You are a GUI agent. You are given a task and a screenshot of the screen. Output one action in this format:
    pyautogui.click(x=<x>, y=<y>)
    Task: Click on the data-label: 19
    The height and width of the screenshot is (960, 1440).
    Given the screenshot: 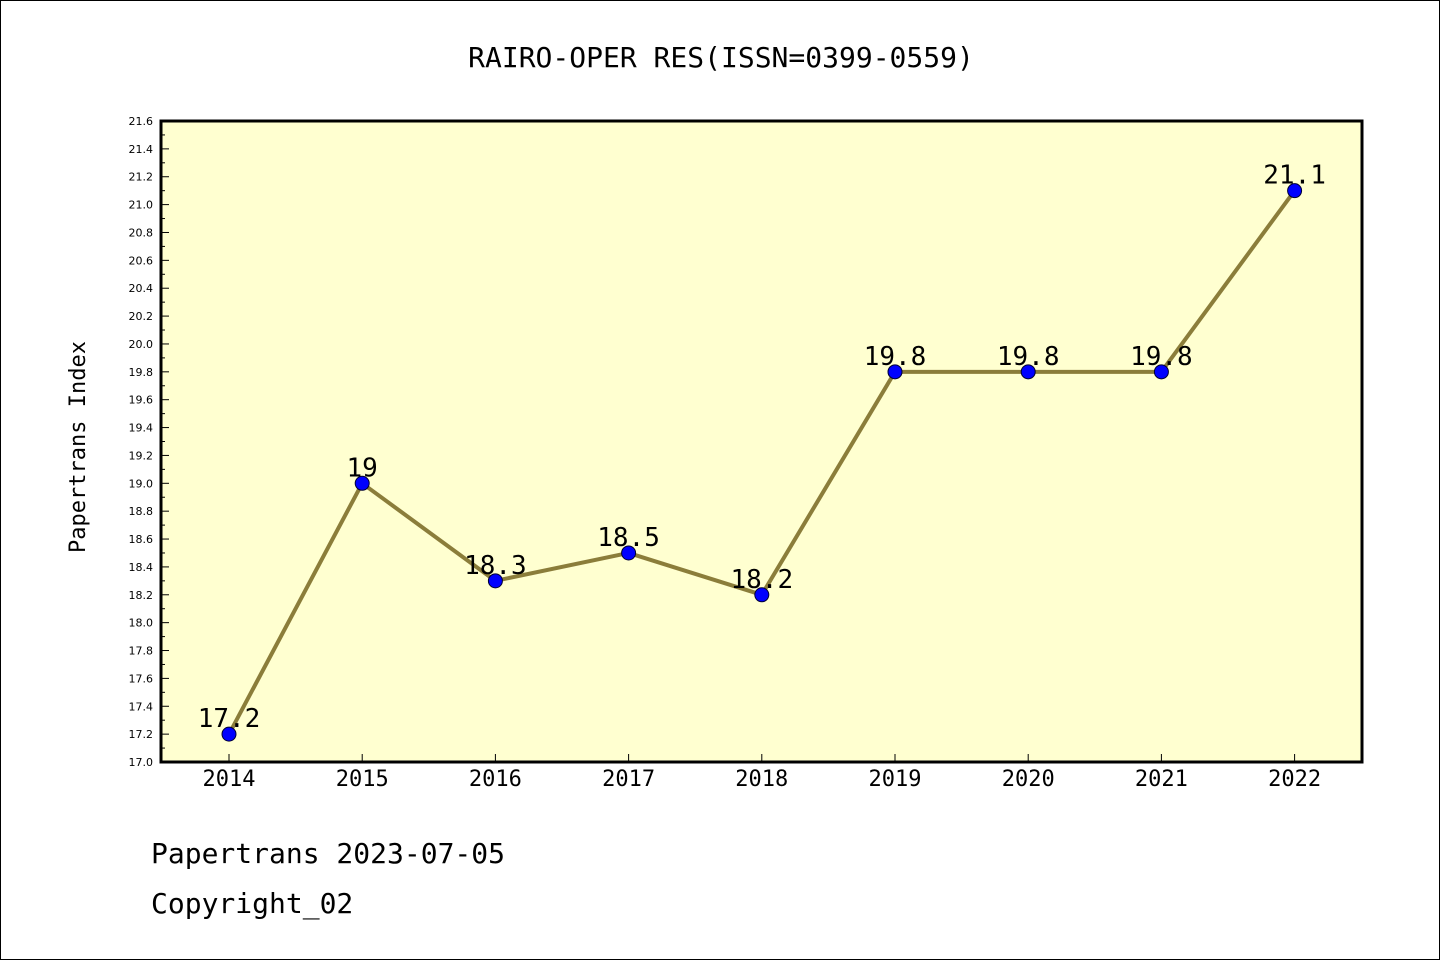 What is the action you would take?
    pyautogui.click(x=362, y=468)
    